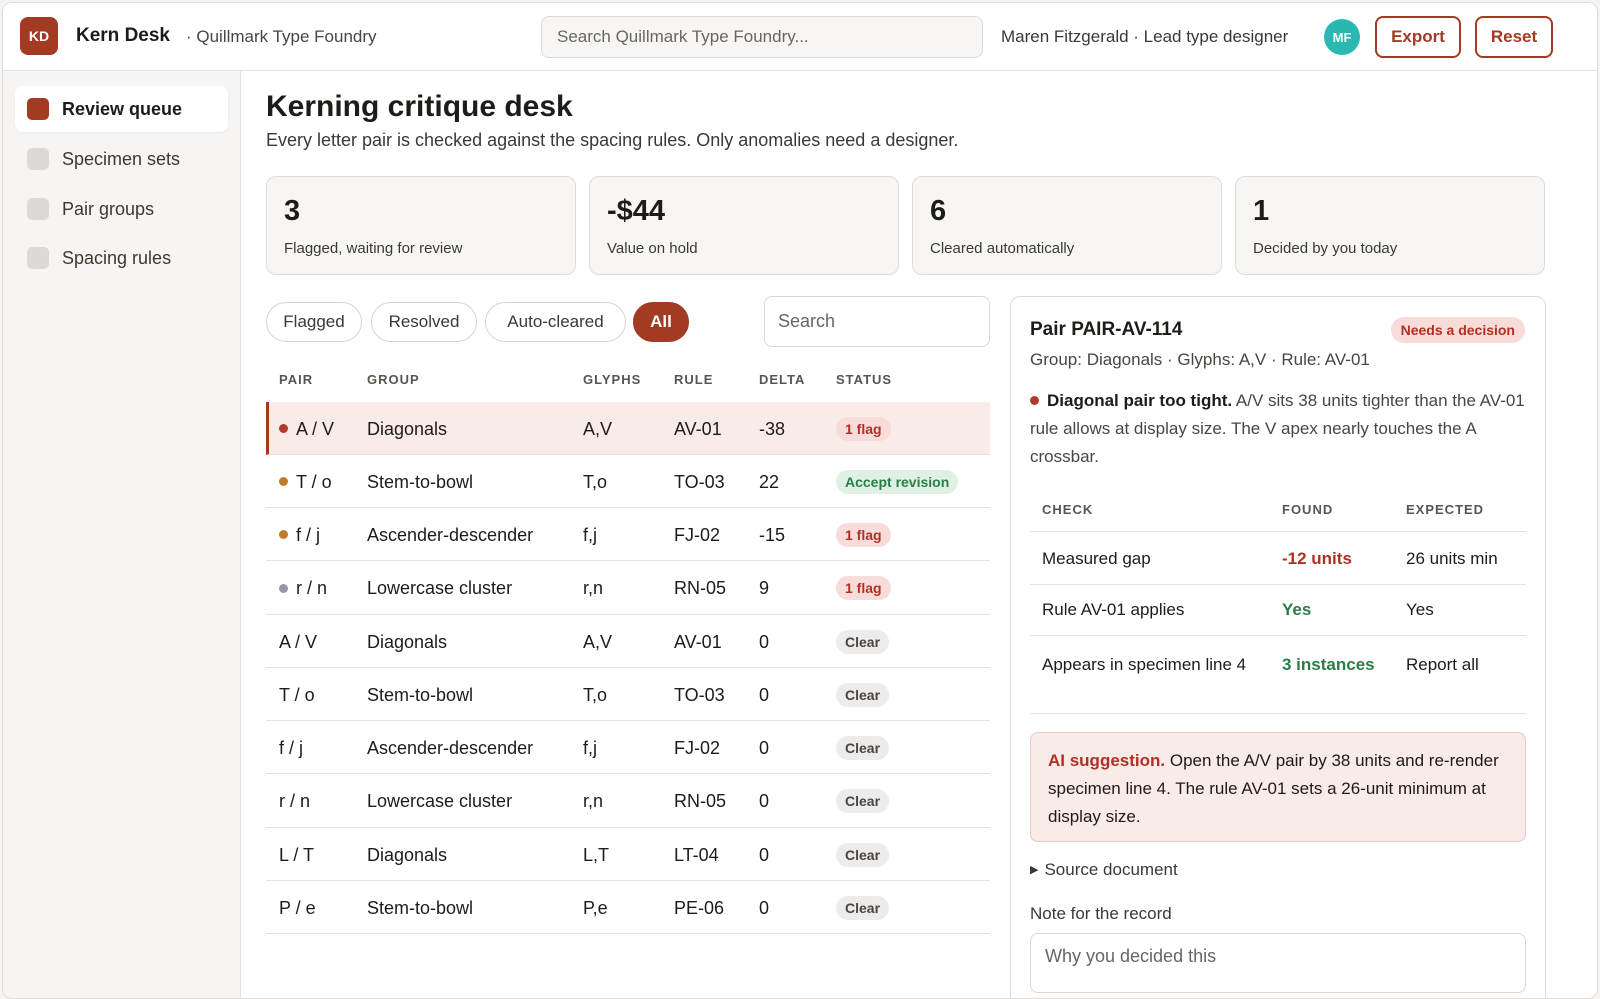  What do you see at coordinates (699, 694) in the screenshot?
I see `cell-rule: TO-03` at bounding box center [699, 694].